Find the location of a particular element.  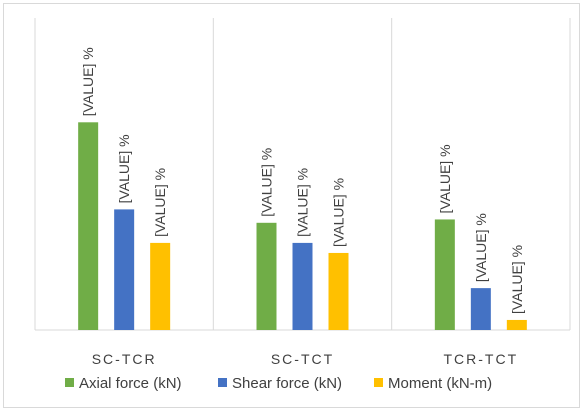

category-label: SC-TCT is located at coordinates (302, 359).